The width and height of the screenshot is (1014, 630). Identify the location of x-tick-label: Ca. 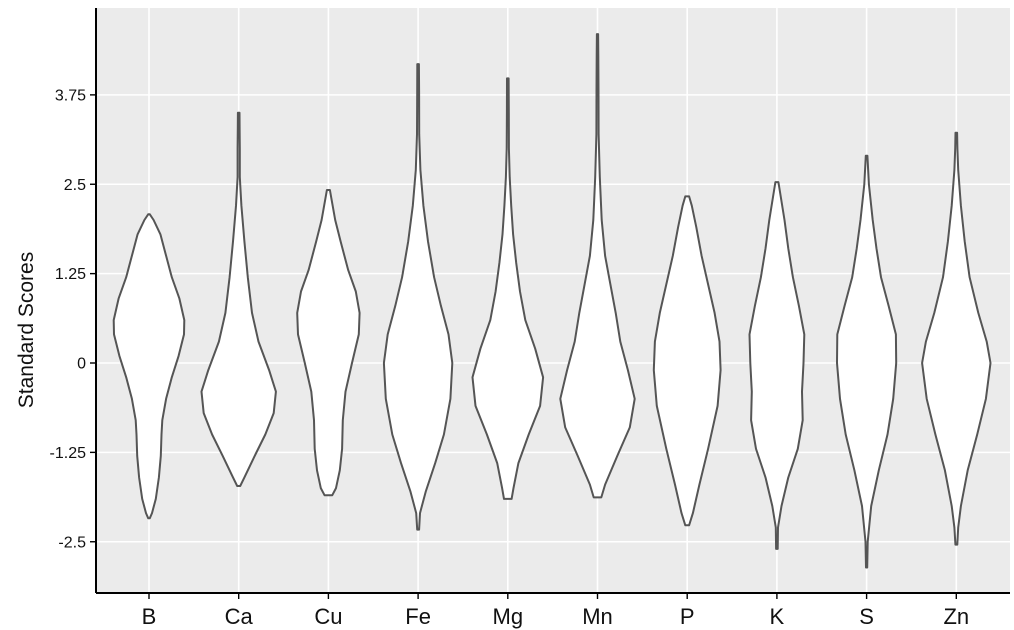
(239, 616).